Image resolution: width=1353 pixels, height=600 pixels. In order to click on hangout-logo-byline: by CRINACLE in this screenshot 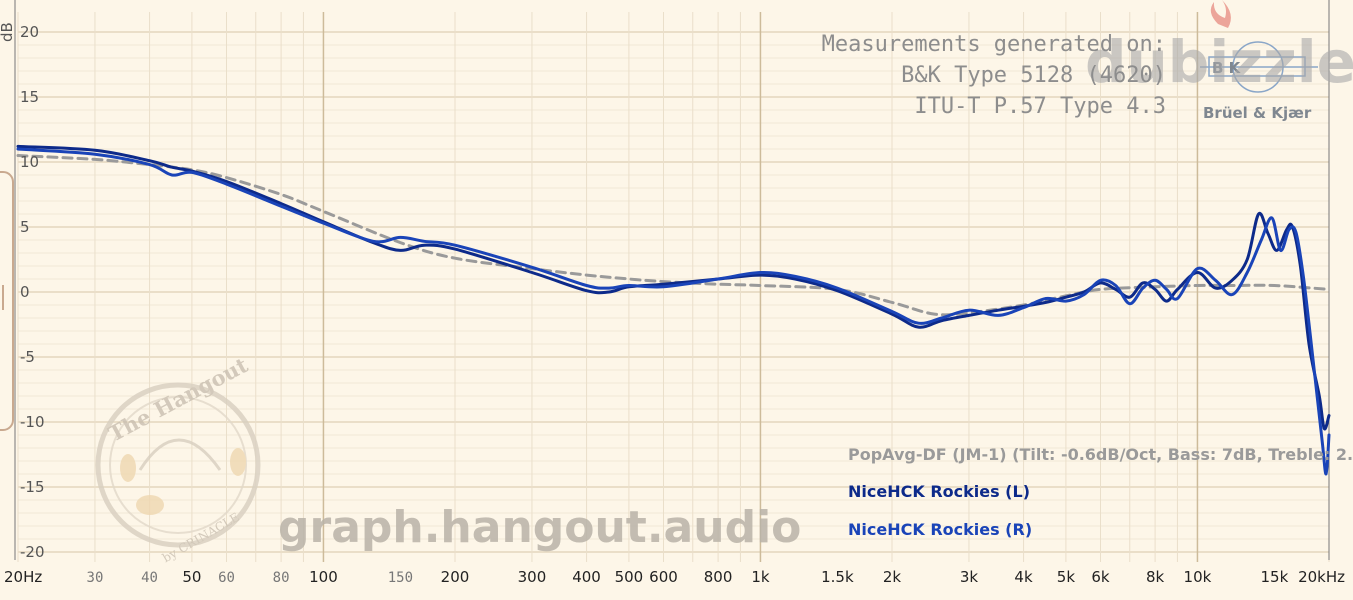, I will do `click(201, 537)`.